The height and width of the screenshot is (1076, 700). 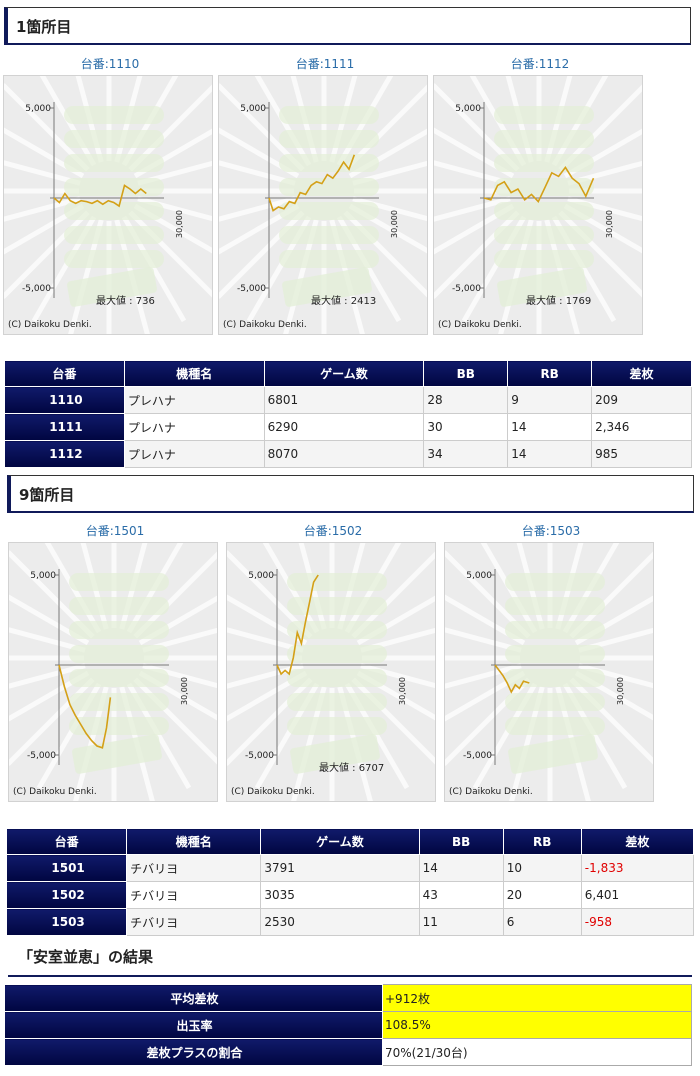 What do you see at coordinates (194, 841) in the screenshot?
I see `col-header: 機種名` at bounding box center [194, 841].